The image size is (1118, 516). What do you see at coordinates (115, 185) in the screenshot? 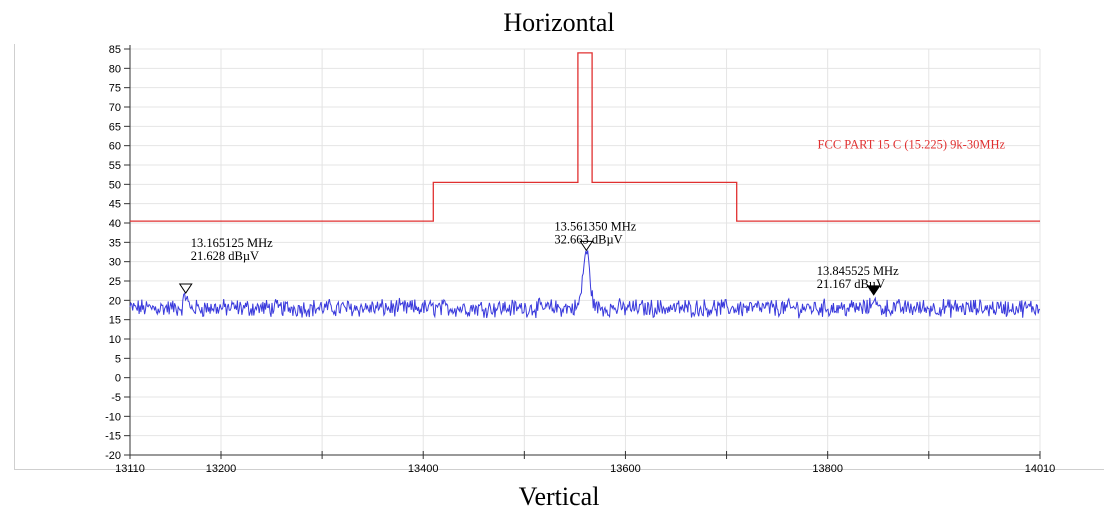
I see `y-tick-label: 50` at bounding box center [115, 185].